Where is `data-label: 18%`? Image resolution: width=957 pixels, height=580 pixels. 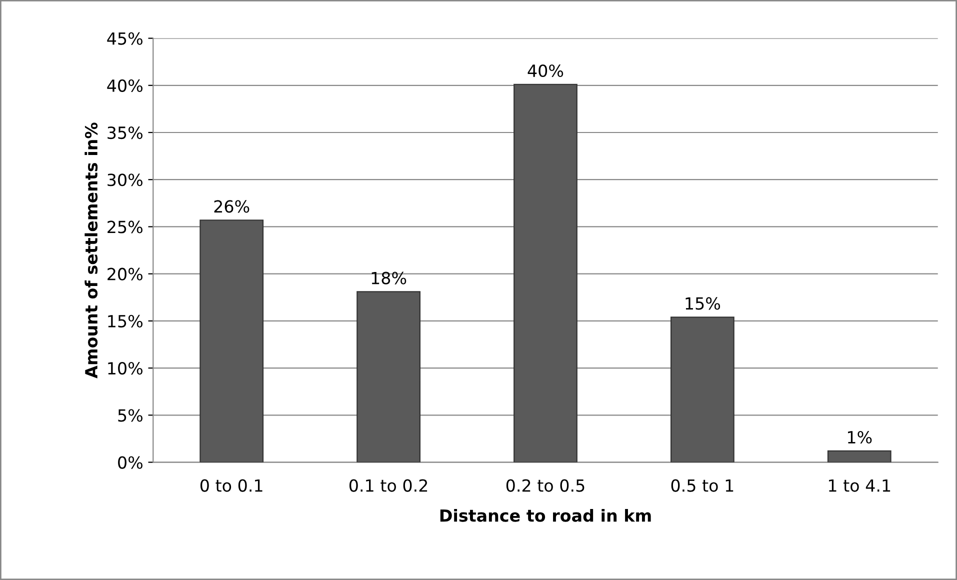 data-label: 18% is located at coordinates (389, 278).